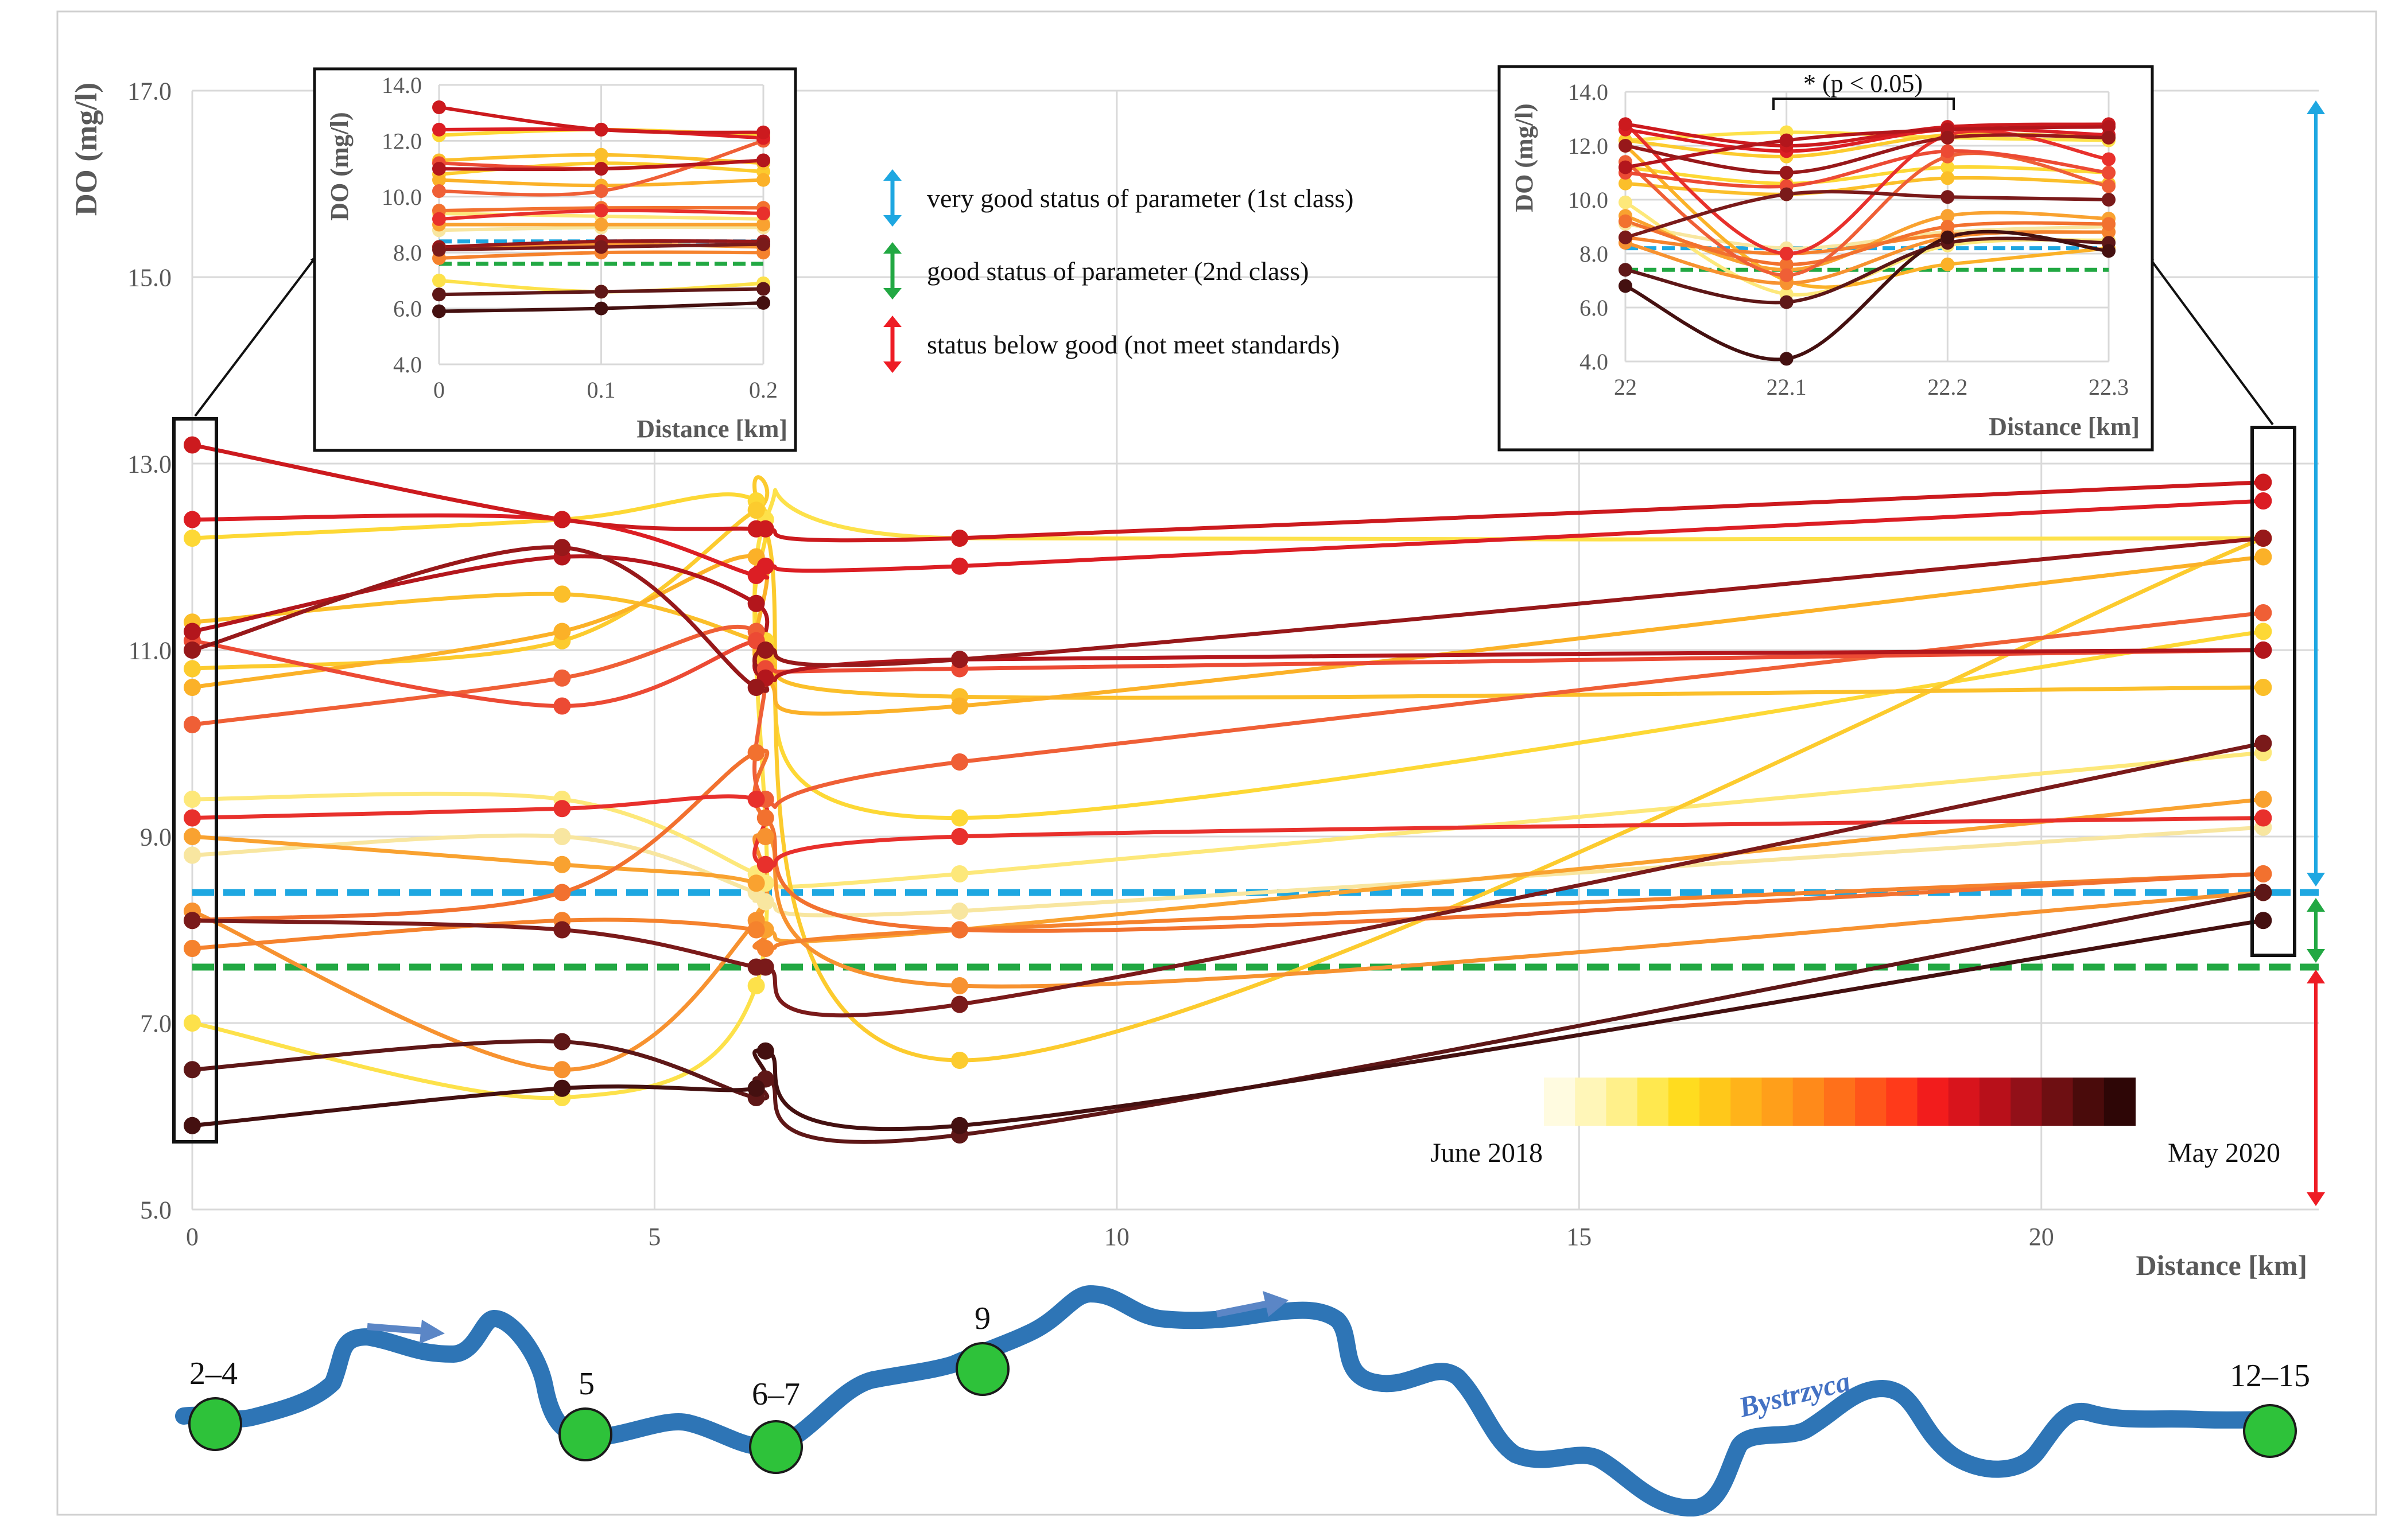  Describe the element at coordinates (1133, 344) in the screenshot. I see `legend-label: status below good (not meet standards)` at that location.